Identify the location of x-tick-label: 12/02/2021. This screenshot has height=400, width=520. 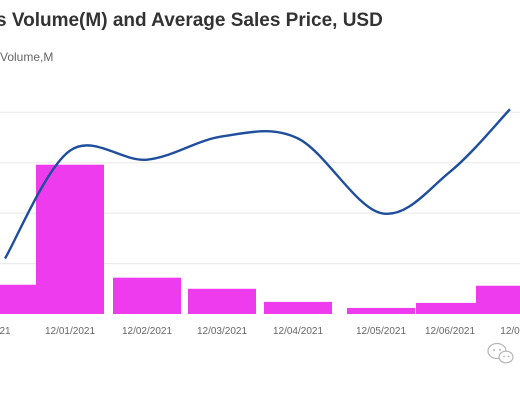
(147, 331).